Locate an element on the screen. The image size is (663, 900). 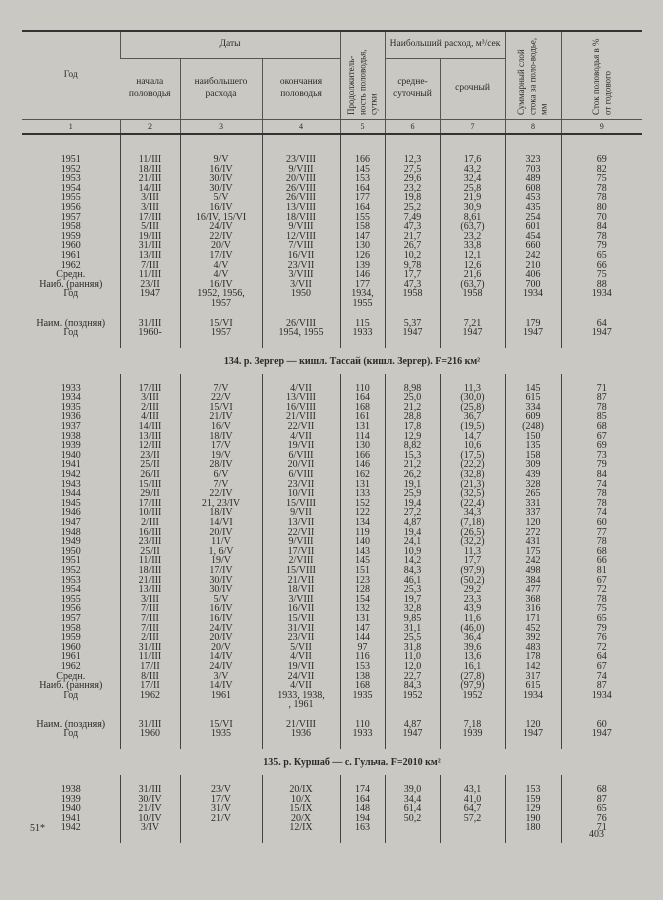
table-cell: 143 is located at coordinates (362, 551).